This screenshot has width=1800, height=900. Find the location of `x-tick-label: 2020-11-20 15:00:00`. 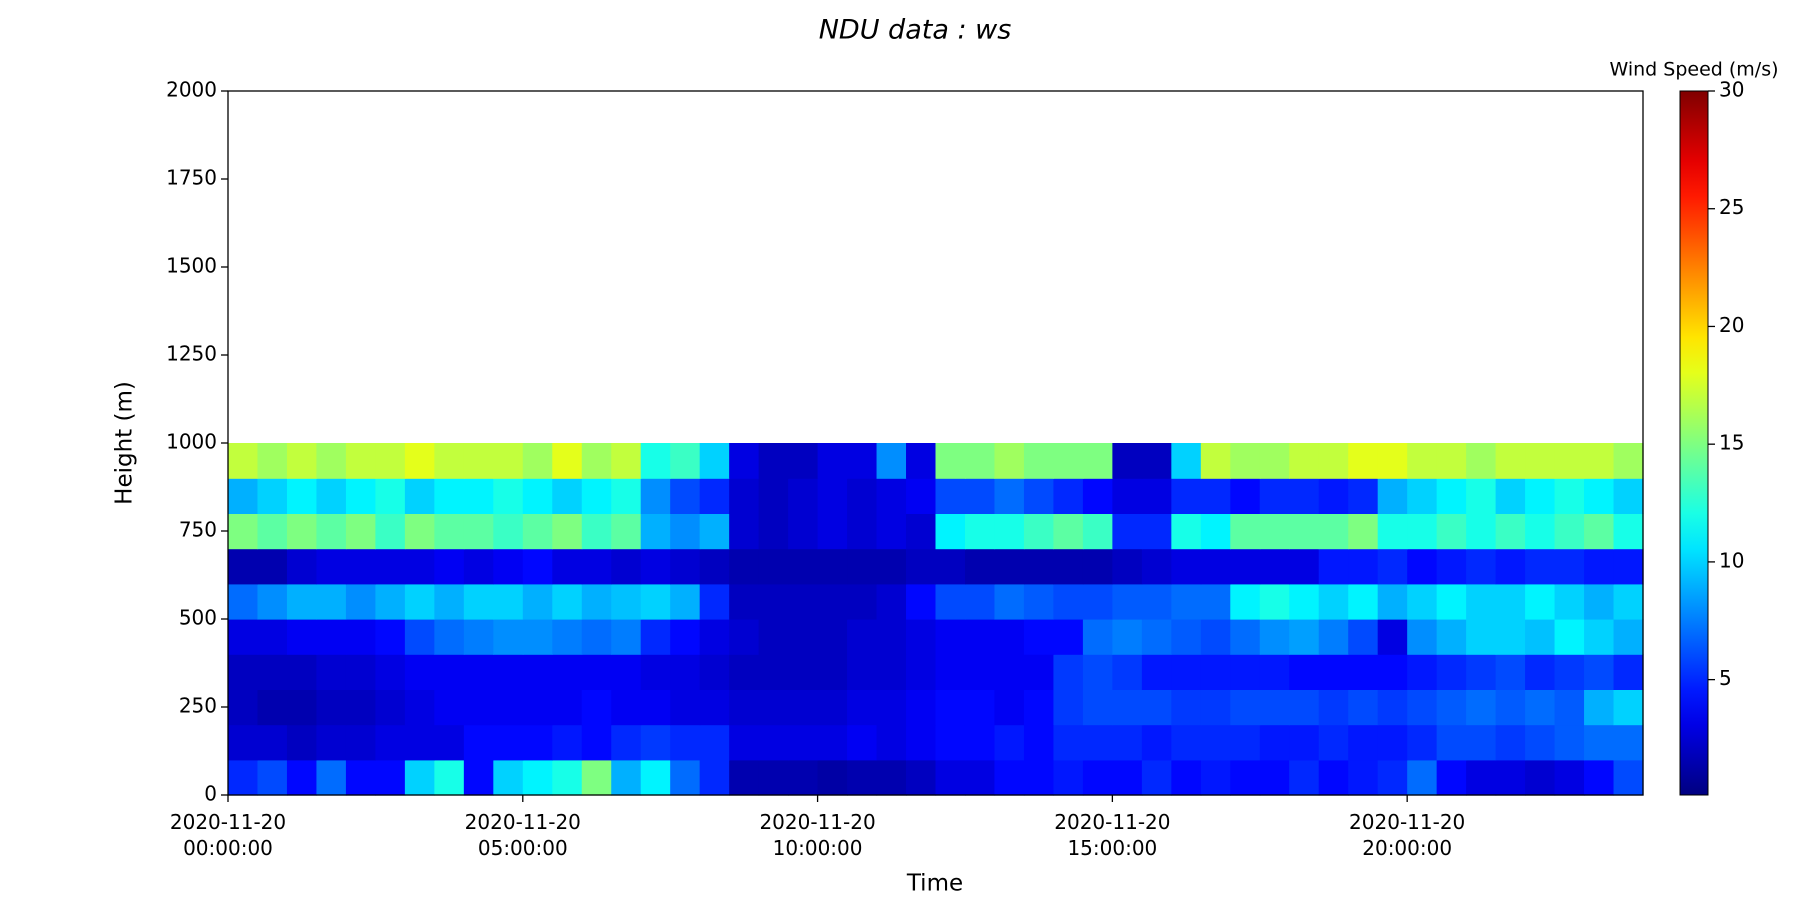

x-tick-label: 2020-11-20 15:00:00 is located at coordinates (1112, 835).